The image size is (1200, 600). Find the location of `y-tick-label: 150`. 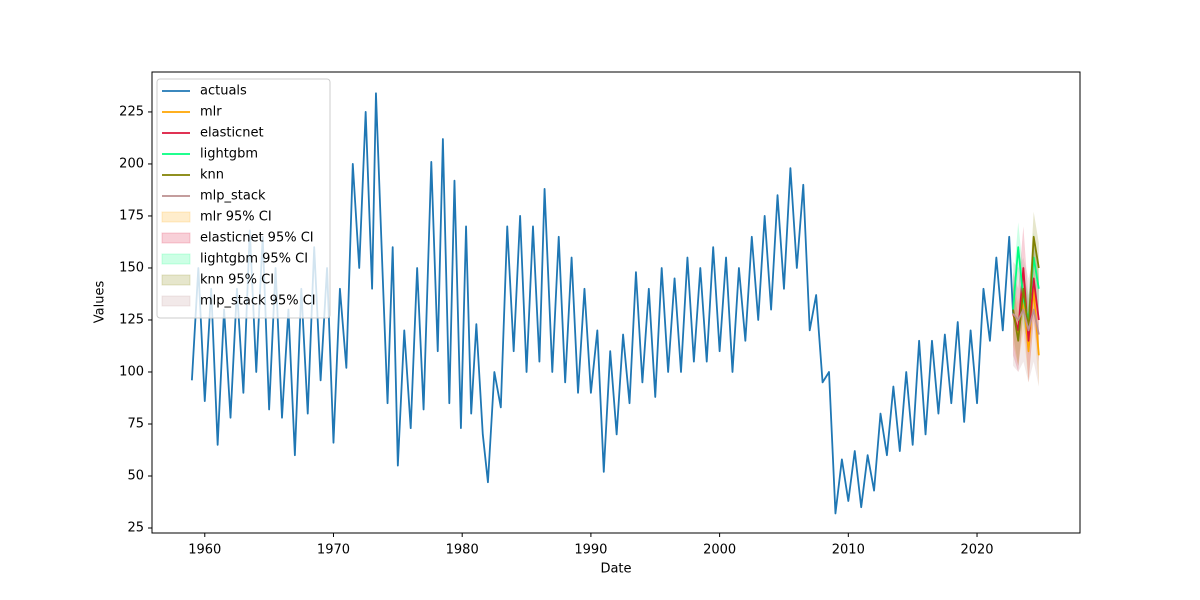

y-tick-label: 150 is located at coordinates (131, 267).